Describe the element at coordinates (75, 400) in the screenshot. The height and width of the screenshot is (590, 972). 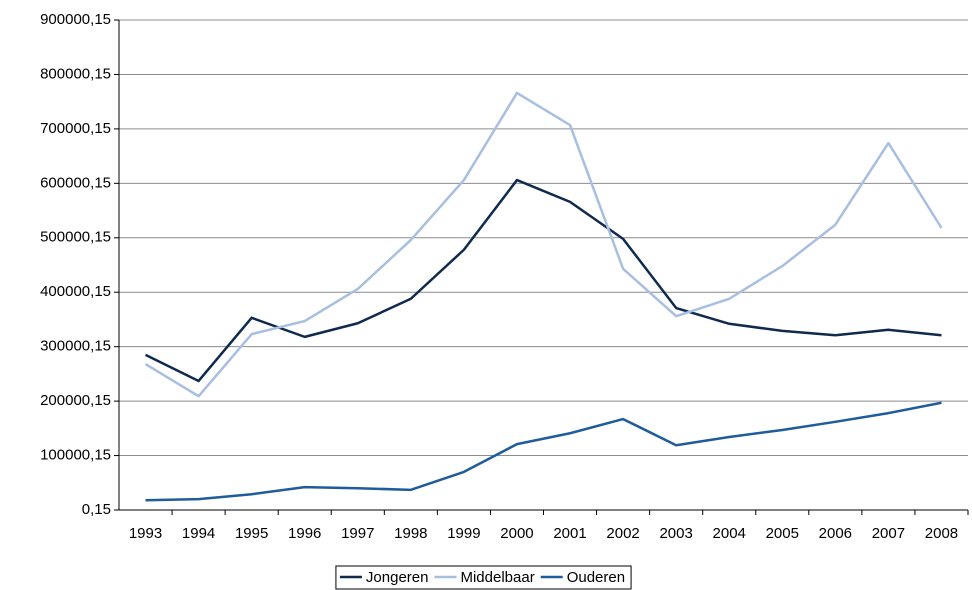
I see `y-tick-label: 200000,15` at that location.